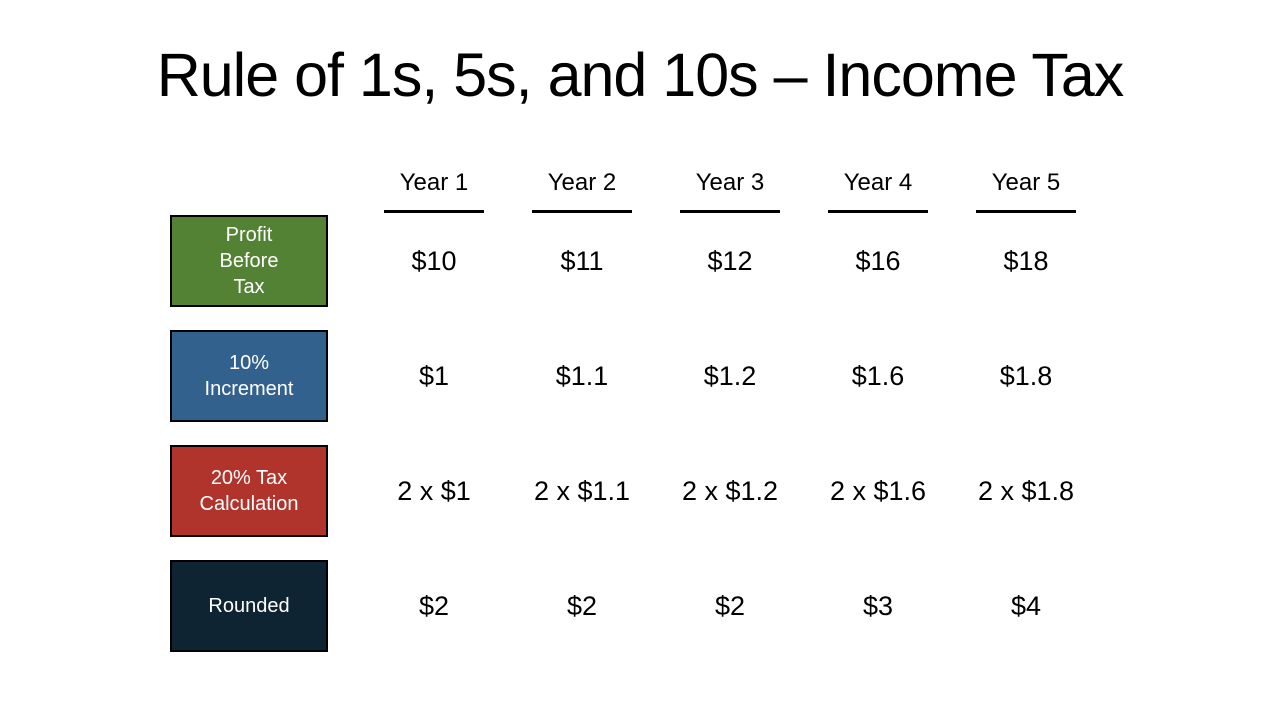  What do you see at coordinates (434, 260) in the screenshot?
I see `value-cell: $10` at bounding box center [434, 260].